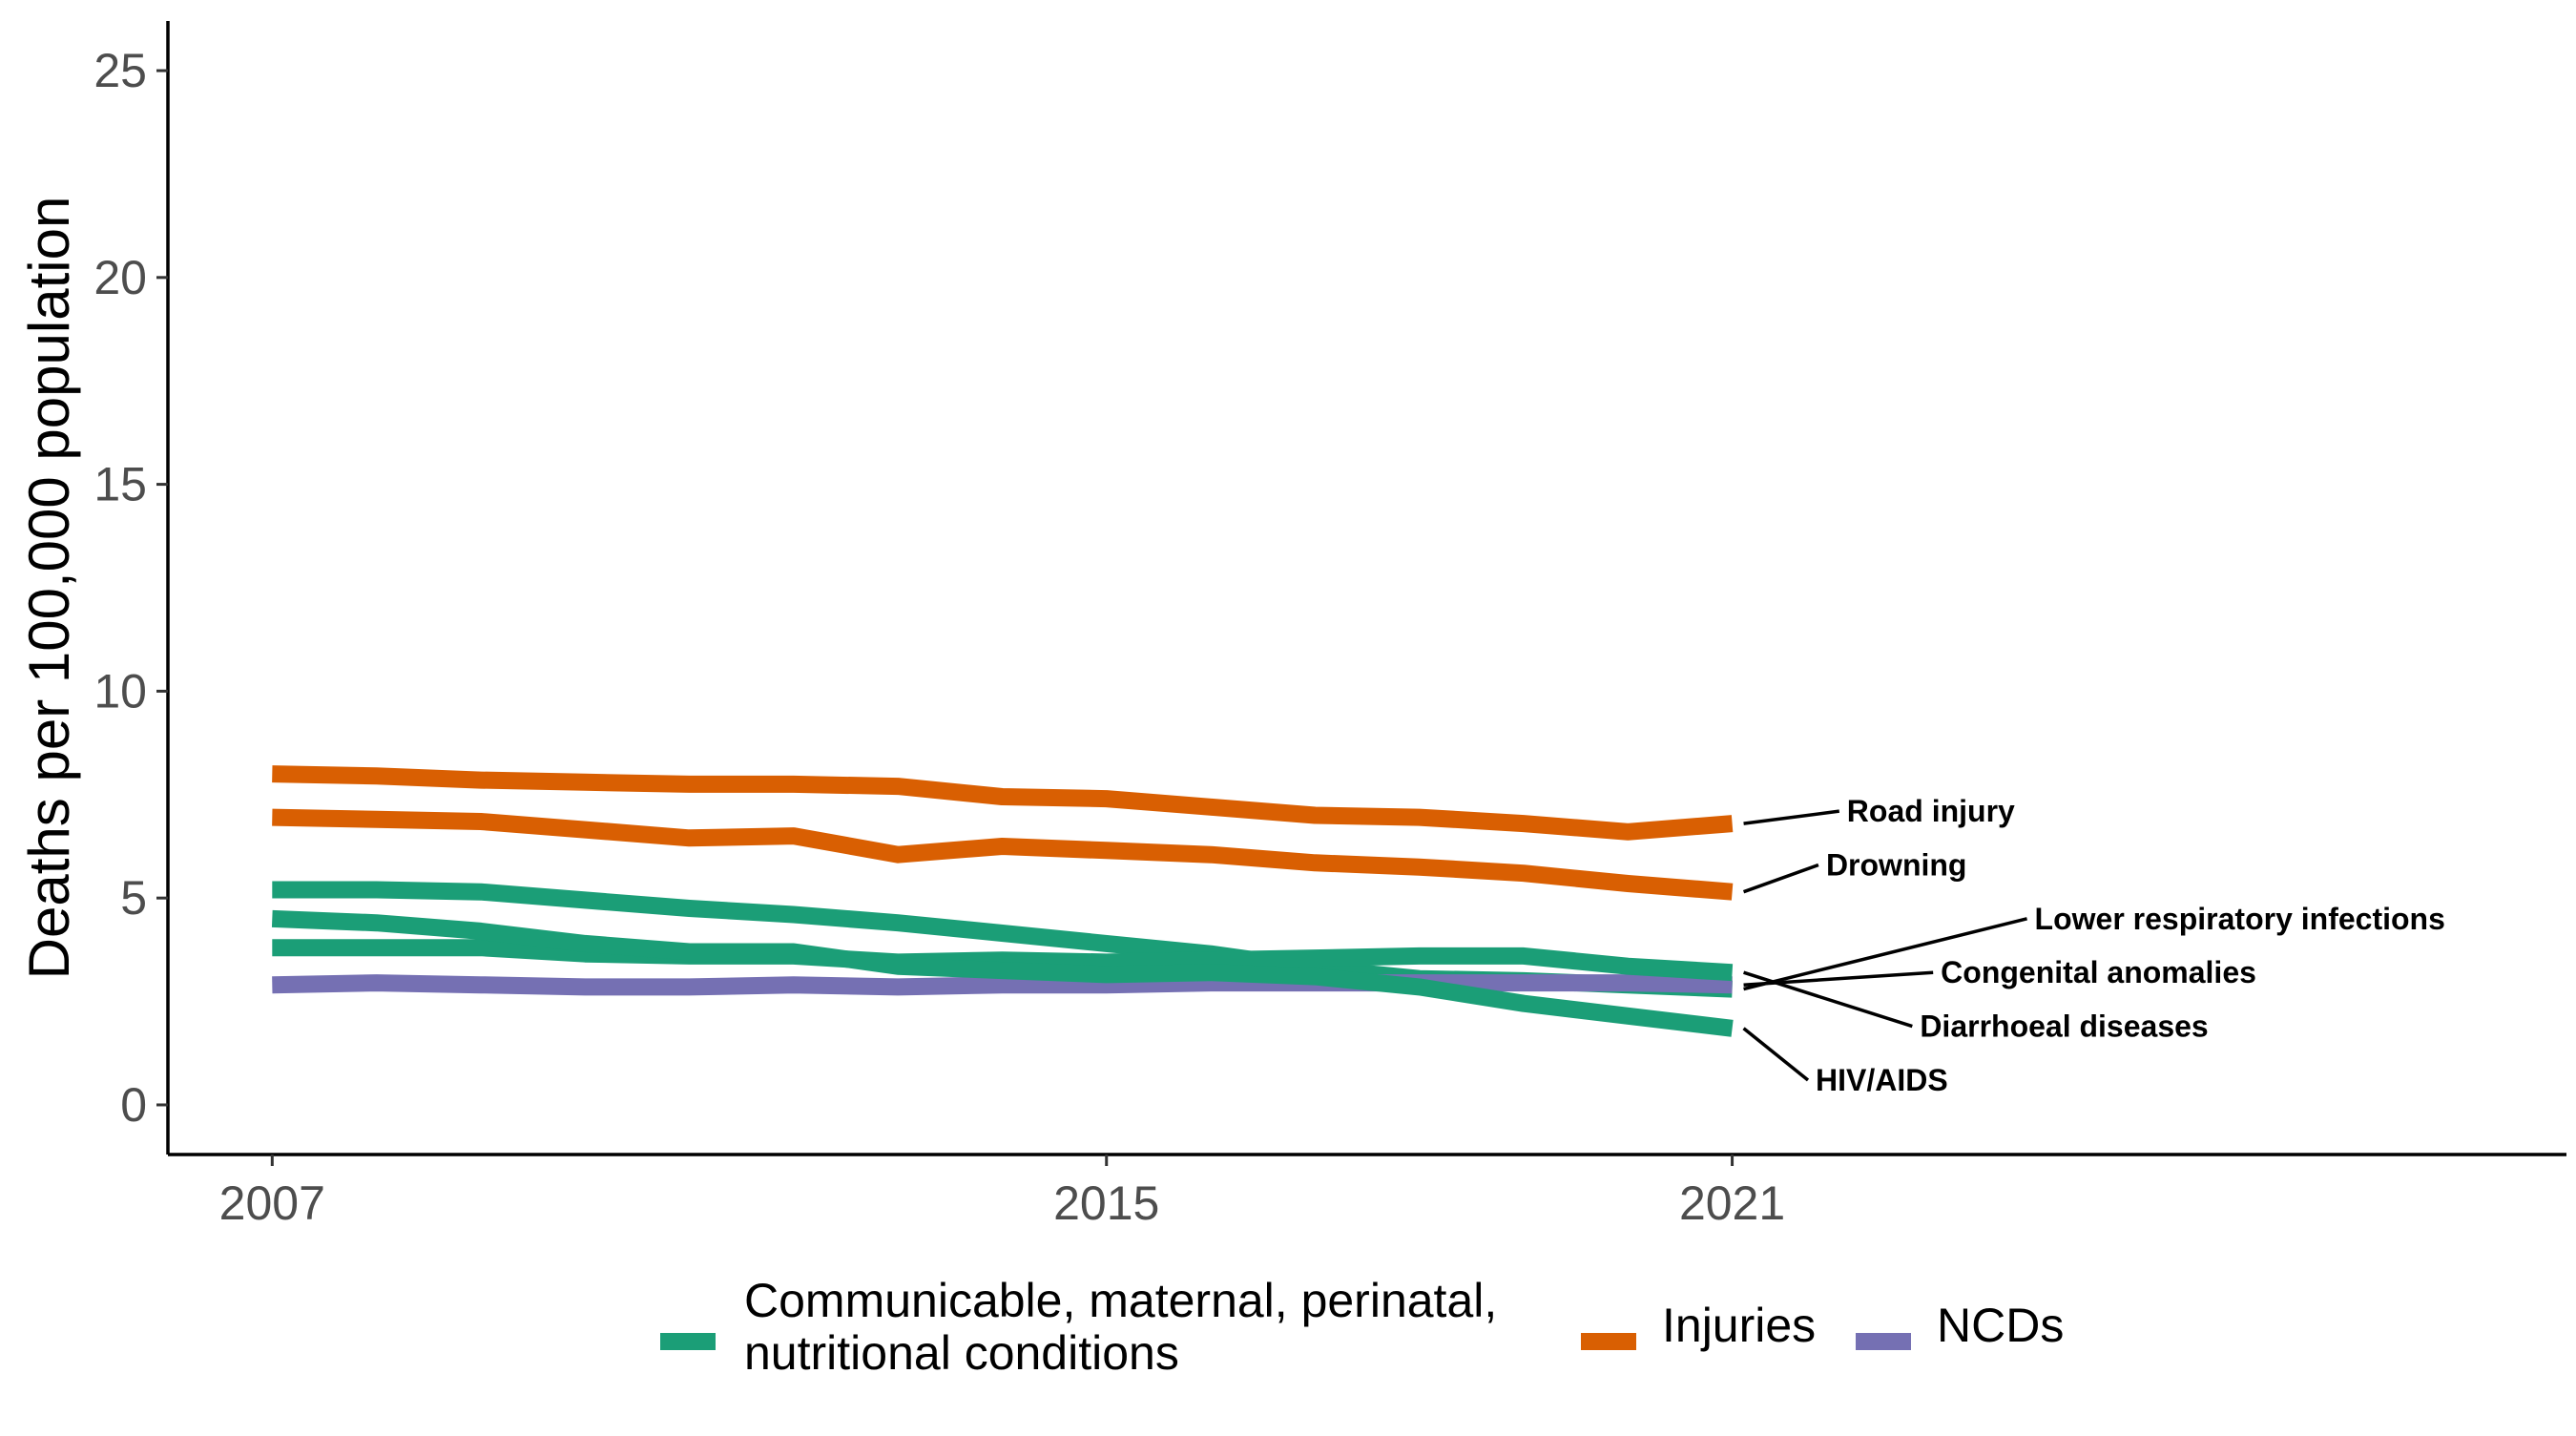  I want to click on legend-label-communicable: Communicable, maternal, perinatal,, so click(1120, 1300).